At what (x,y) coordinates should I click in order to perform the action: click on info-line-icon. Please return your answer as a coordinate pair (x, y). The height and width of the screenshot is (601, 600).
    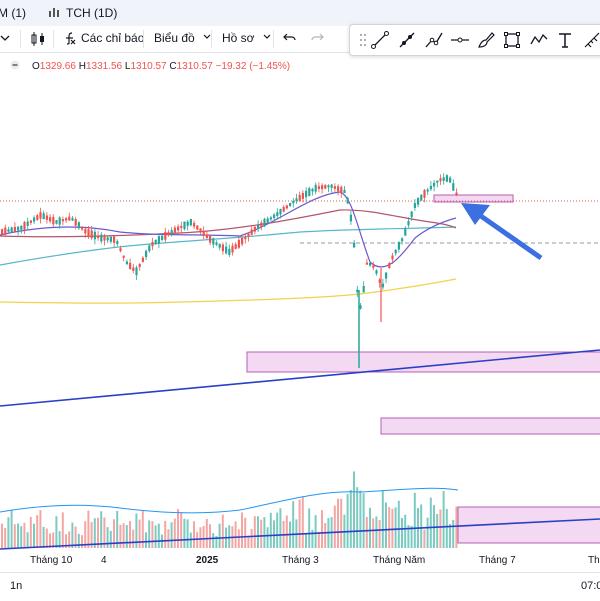
    Looking at the image, I should click on (434, 40).